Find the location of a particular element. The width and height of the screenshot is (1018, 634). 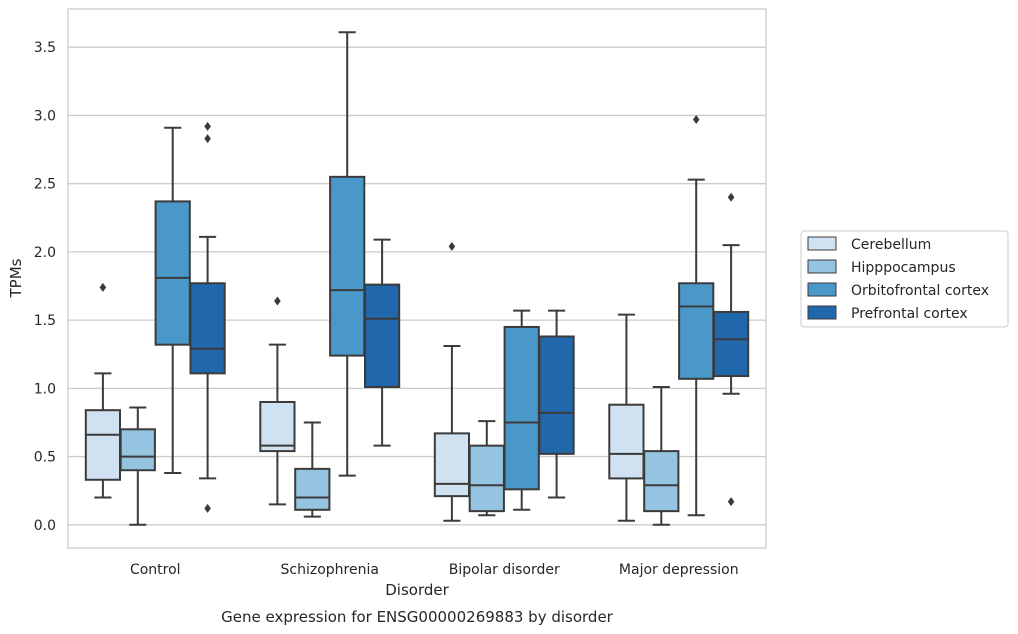

legend-label: Cerebellum is located at coordinates (891, 245).